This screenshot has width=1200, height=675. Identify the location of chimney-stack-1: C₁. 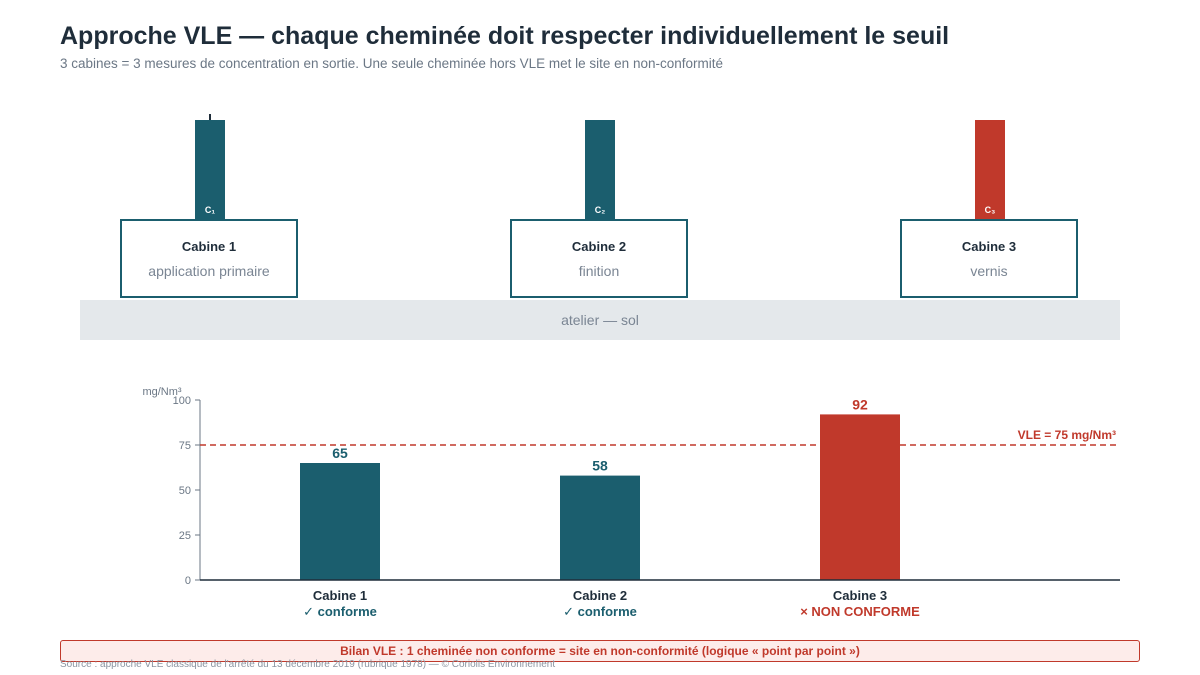
(210, 170).